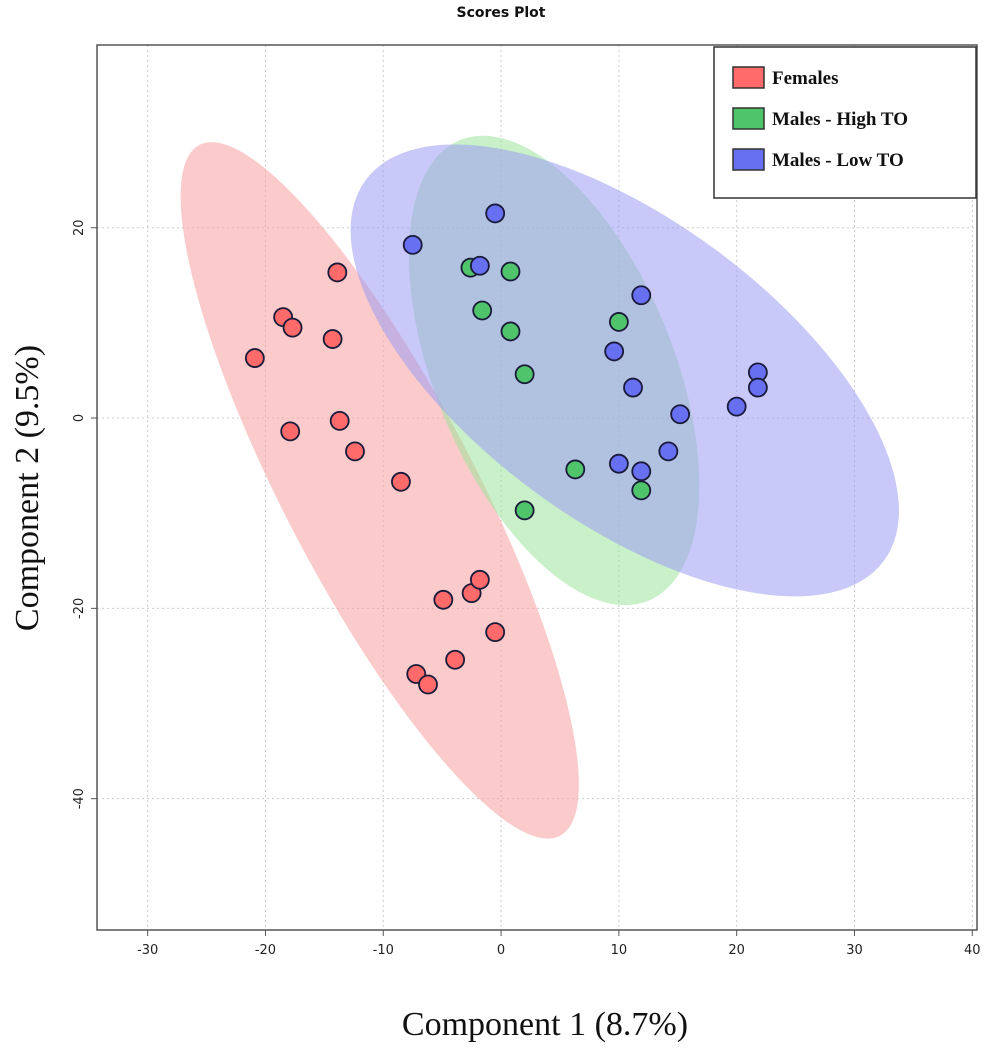 The width and height of the screenshot is (989, 1050). I want to click on x-tick-label: 0, so click(501, 950).